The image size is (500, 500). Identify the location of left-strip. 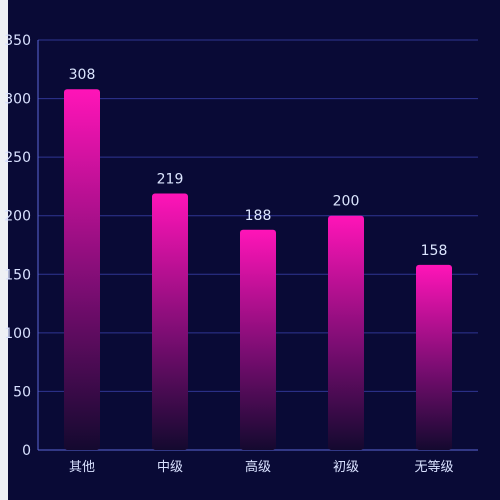
(4, 250).